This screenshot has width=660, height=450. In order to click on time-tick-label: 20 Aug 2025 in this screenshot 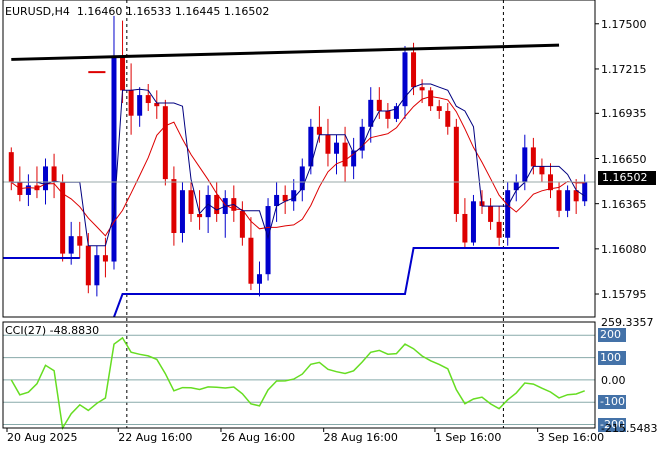, I will do `click(42, 437)`.